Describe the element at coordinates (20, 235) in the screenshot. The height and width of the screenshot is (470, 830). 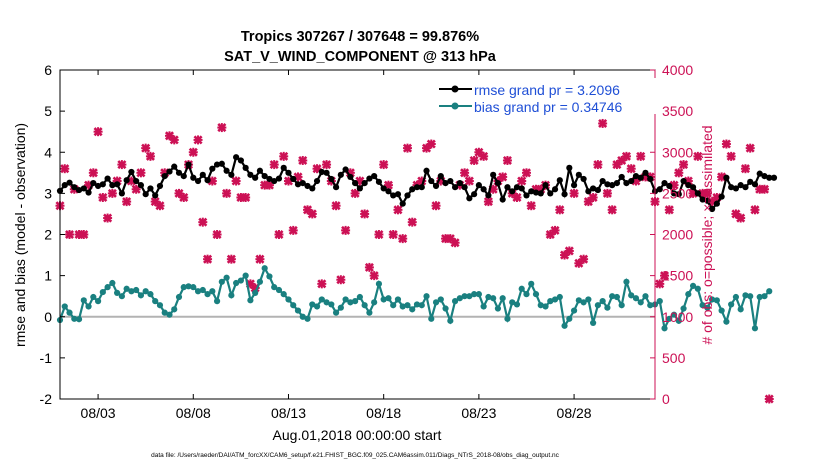
I see `y-axis-left-label: rmse and bias (model - observation)` at that location.